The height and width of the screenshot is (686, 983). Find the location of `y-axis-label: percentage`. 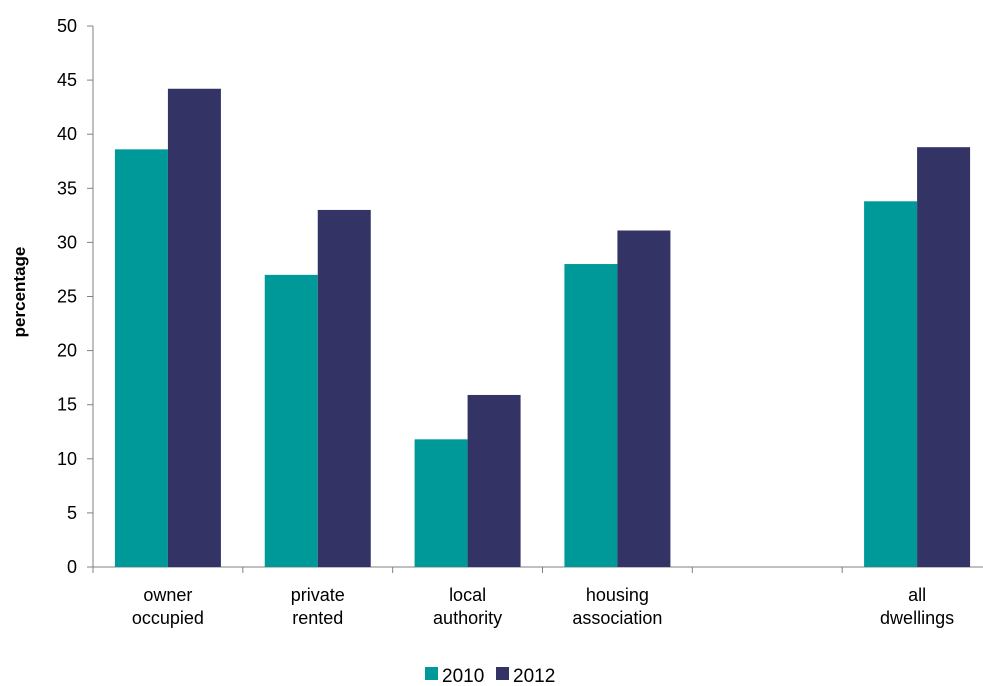

y-axis-label: percentage is located at coordinates (19, 292).